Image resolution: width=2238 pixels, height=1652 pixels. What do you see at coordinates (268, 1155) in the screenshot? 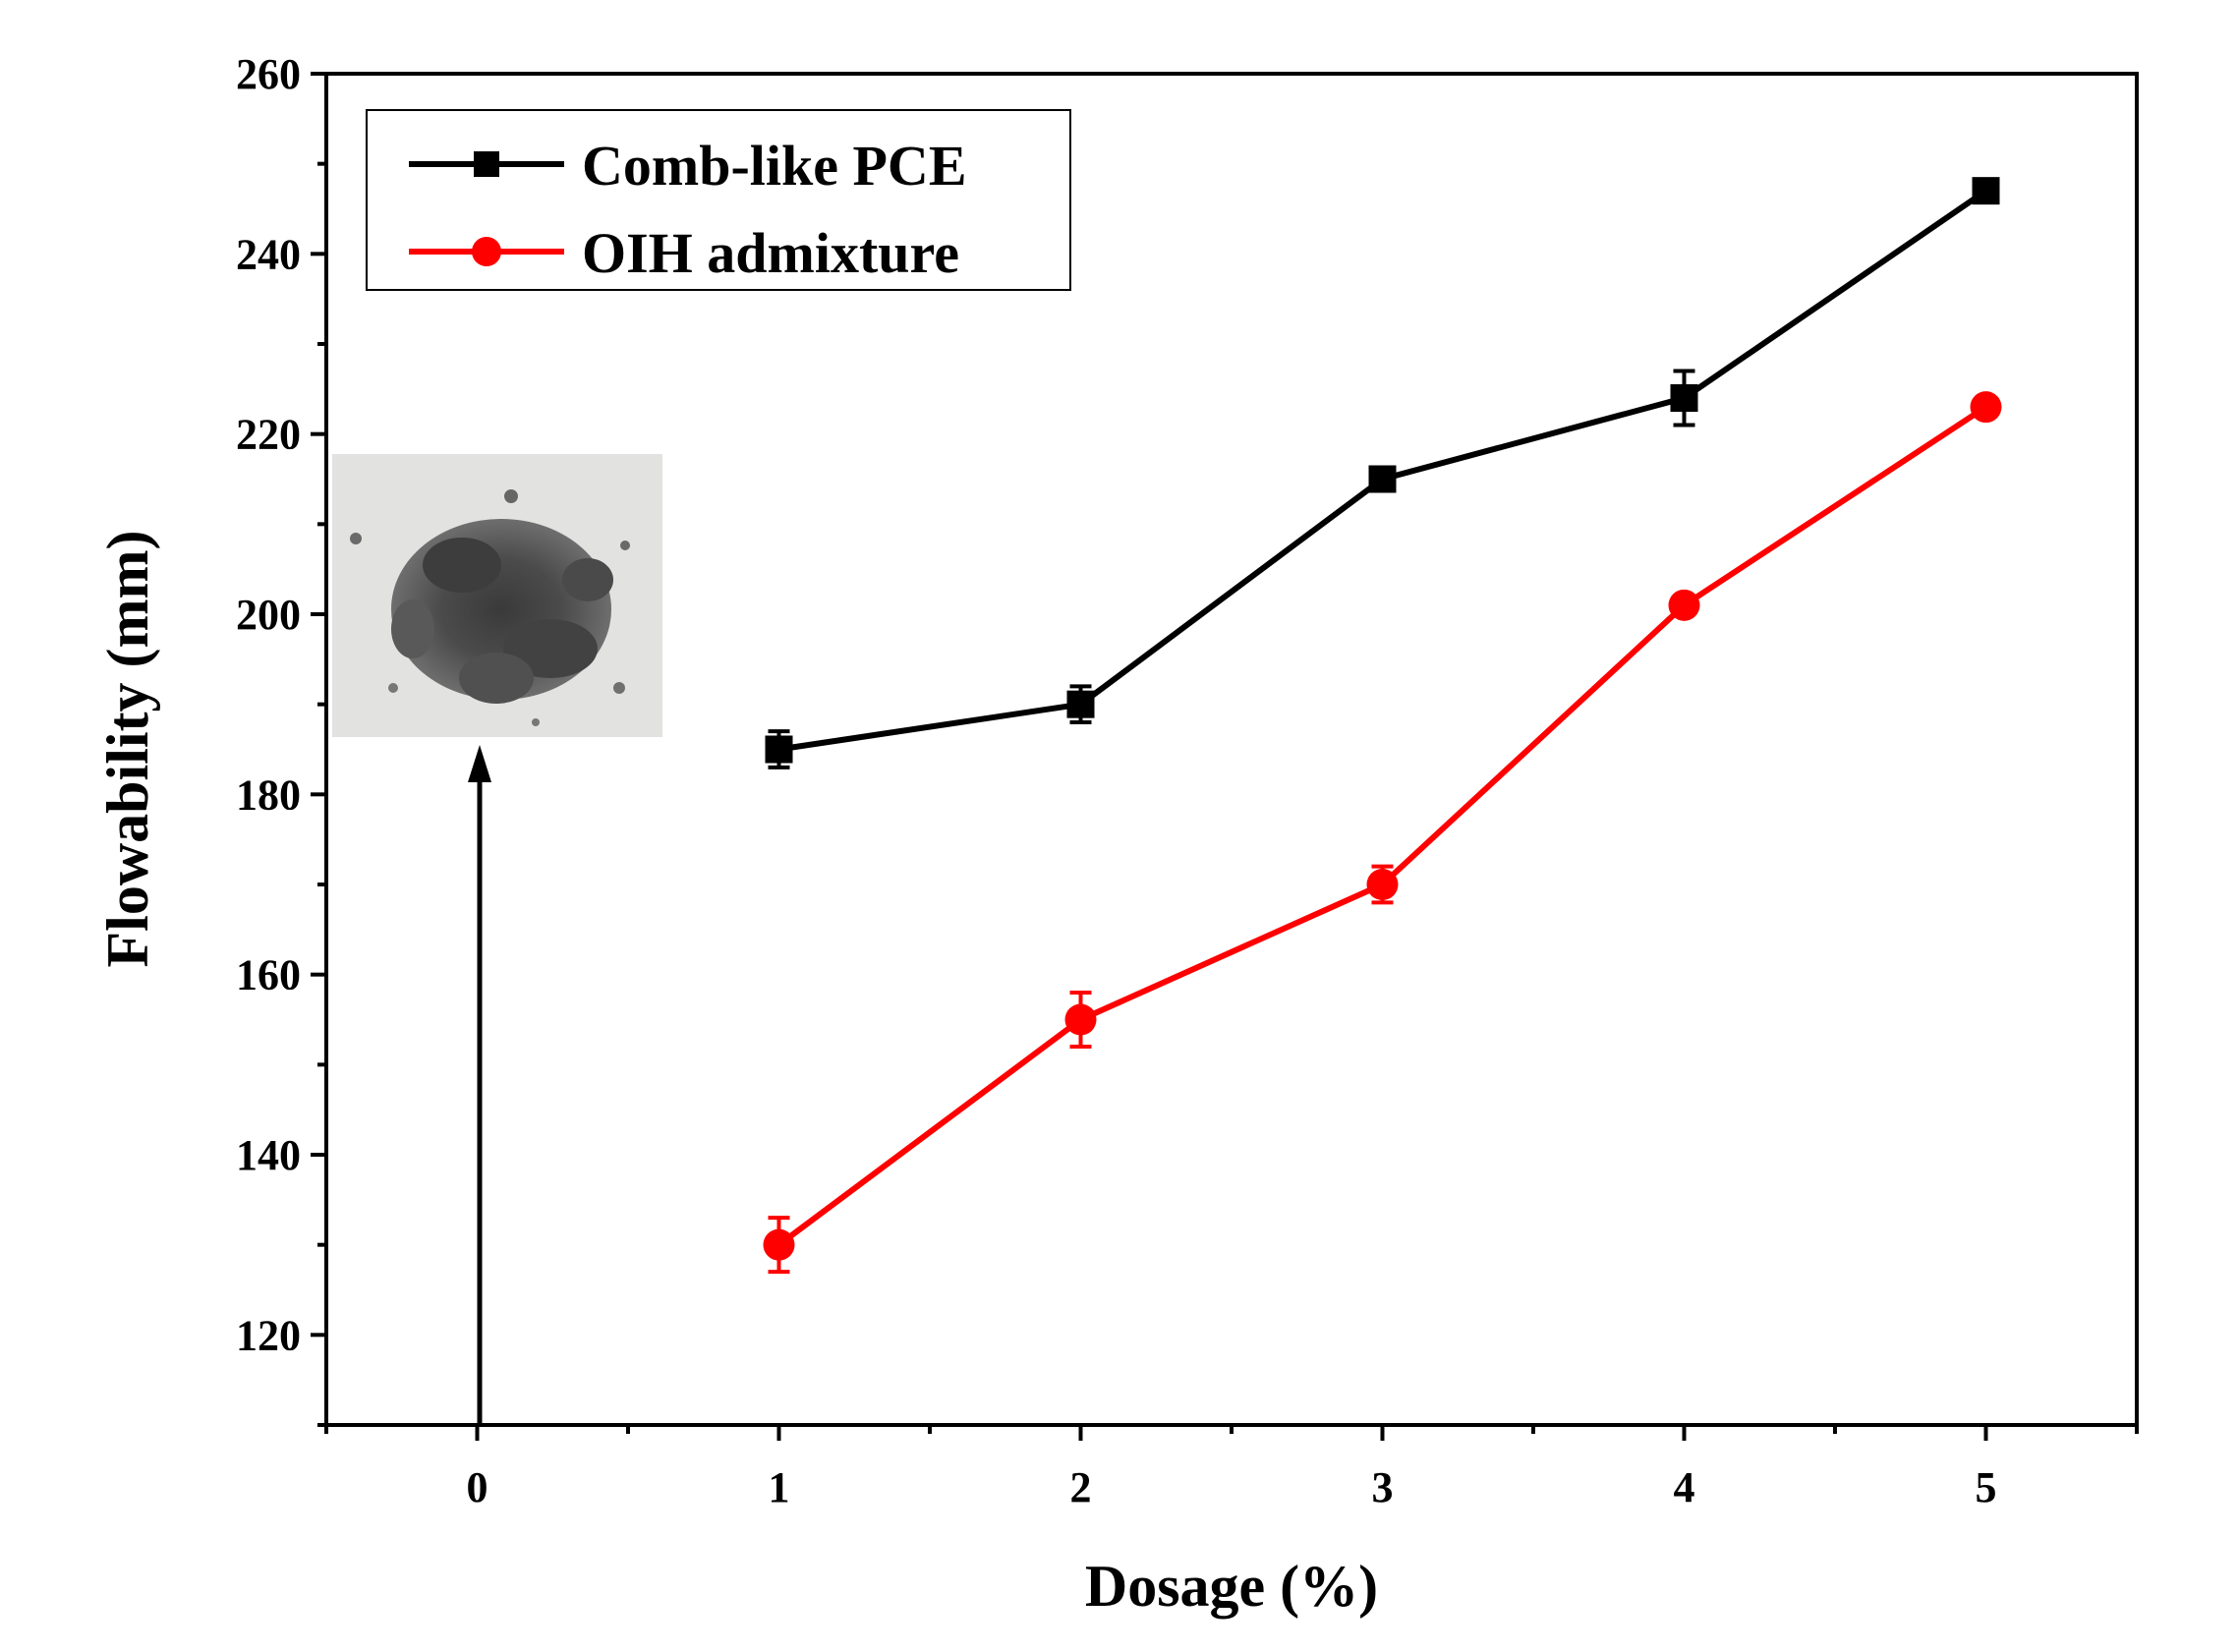
I see `y-tick-label: 140` at bounding box center [268, 1155].